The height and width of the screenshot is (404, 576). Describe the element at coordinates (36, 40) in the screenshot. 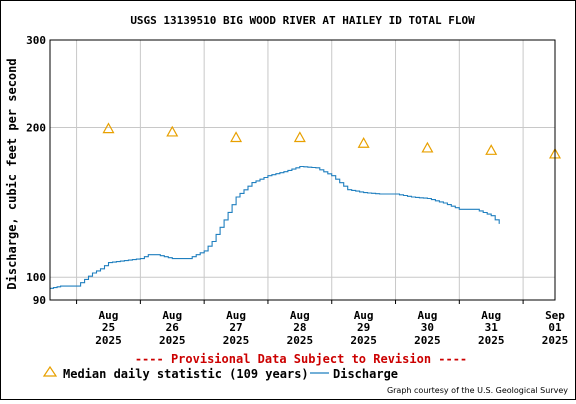

I see `y-tick-label: 300` at that location.